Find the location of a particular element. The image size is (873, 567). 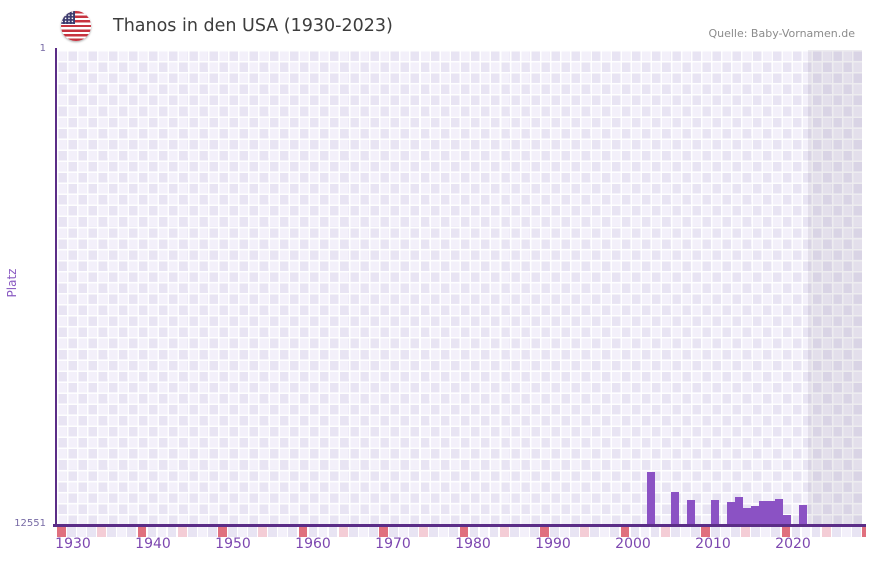

bar-2014 is located at coordinates (747, 516).